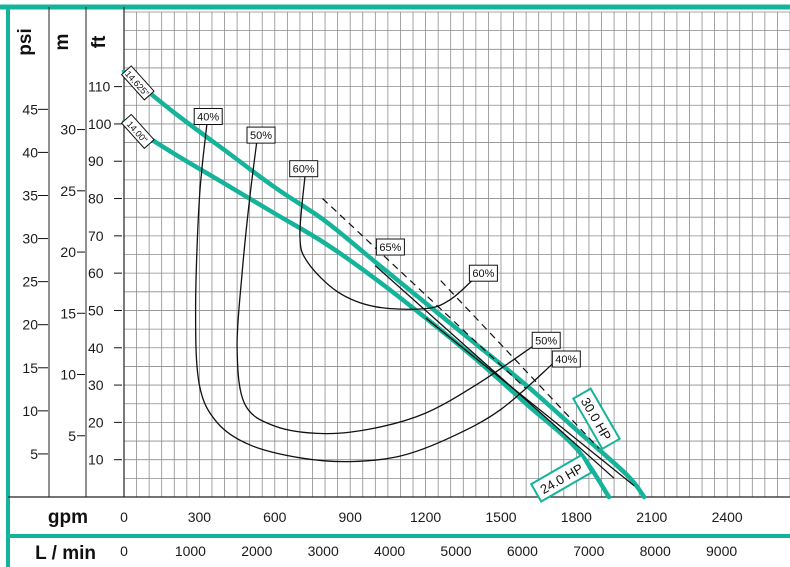  What do you see at coordinates (455, 551) in the screenshot?
I see `lmin-tick-label: 5000` at bounding box center [455, 551].